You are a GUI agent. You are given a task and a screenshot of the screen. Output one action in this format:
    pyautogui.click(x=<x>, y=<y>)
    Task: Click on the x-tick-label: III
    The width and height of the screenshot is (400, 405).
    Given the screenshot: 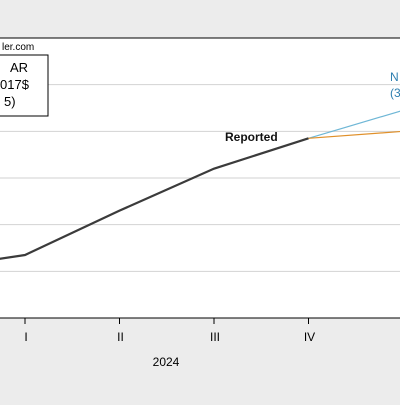 What is the action you would take?
    pyautogui.click(x=215, y=337)
    